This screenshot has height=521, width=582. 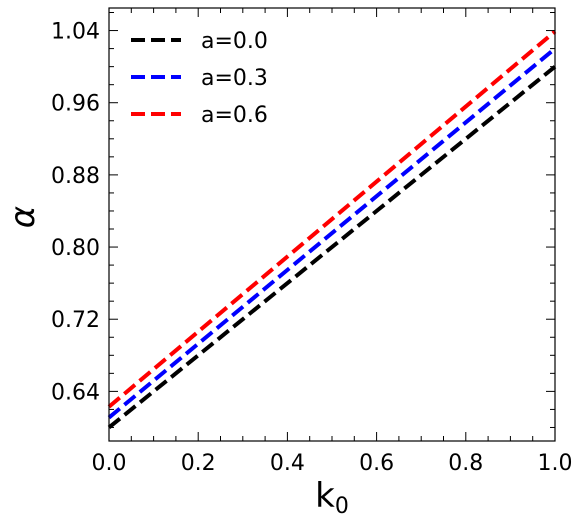 What do you see at coordinates (234, 41) in the screenshot?
I see `legend-label-0: a=0.0` at bounding box center [234, 41].